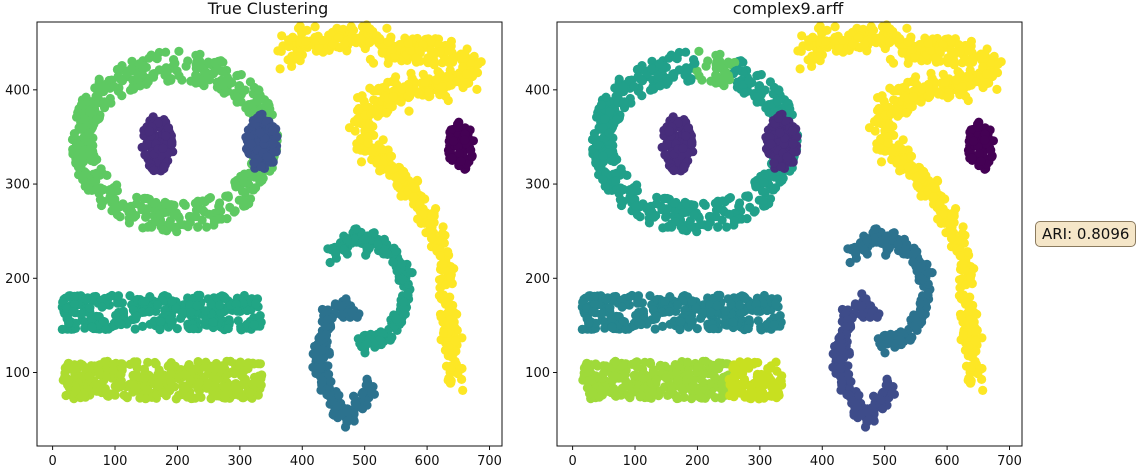 Image resolution: width=1137 pixels, height=470 pixels. What do you see at coordinates (268, 9) in the screenshot?
I see `subplot-title: True Clustering` at bounding box center [268, 9].